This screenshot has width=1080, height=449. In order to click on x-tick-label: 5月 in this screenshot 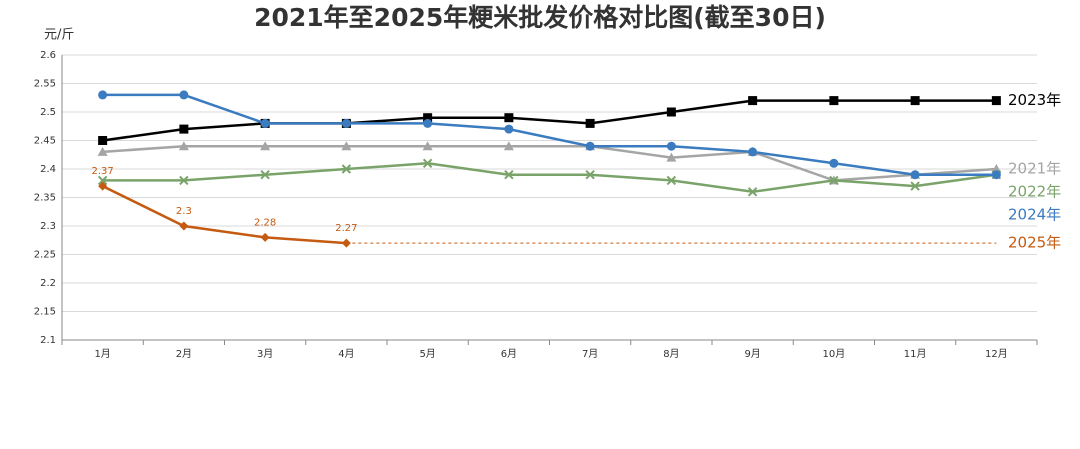, I will do `click(427, 354)`.